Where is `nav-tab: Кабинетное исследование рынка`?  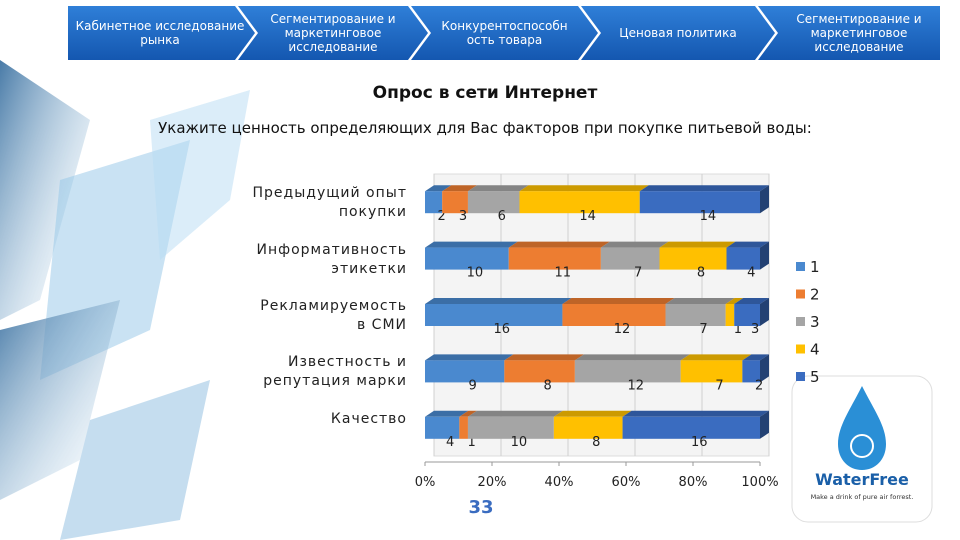
nav-tab: Кабинетное исследование рынка is located at coordinates (160, 33).